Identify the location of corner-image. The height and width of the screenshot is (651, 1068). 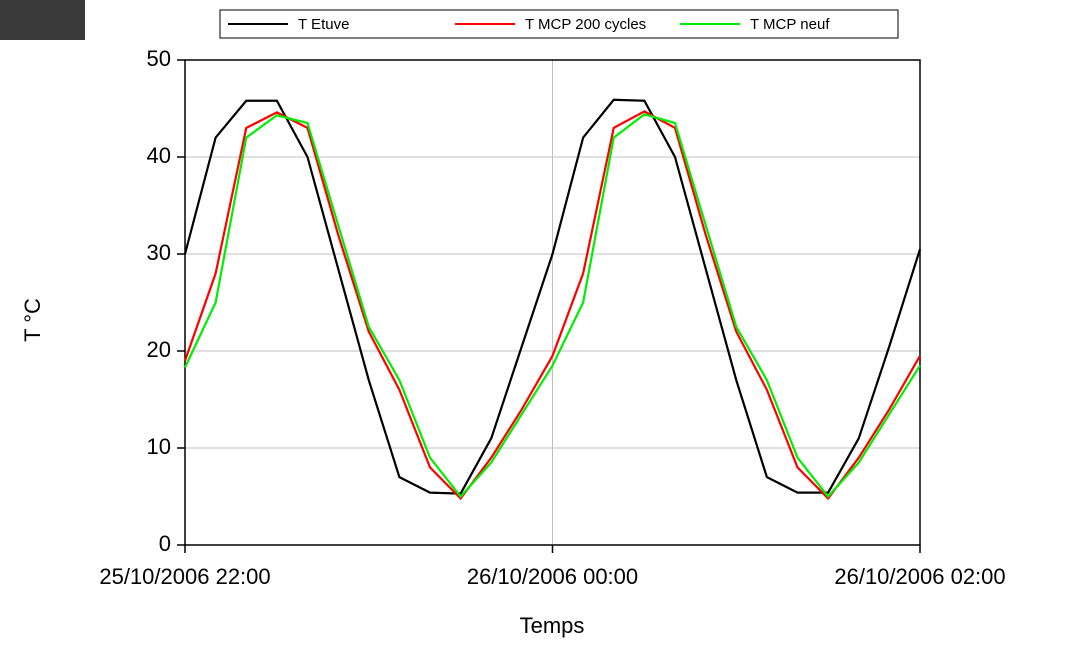
(42, 20).